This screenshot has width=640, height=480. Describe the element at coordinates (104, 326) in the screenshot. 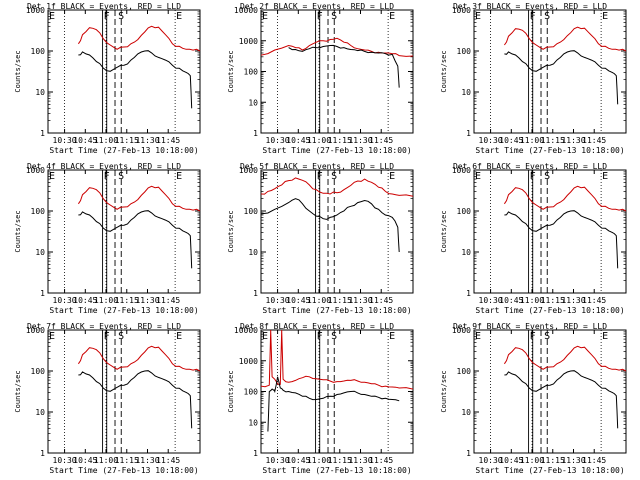

I see `chart-title: Det 7f BLACK = Events, RED = LLD` at that location.